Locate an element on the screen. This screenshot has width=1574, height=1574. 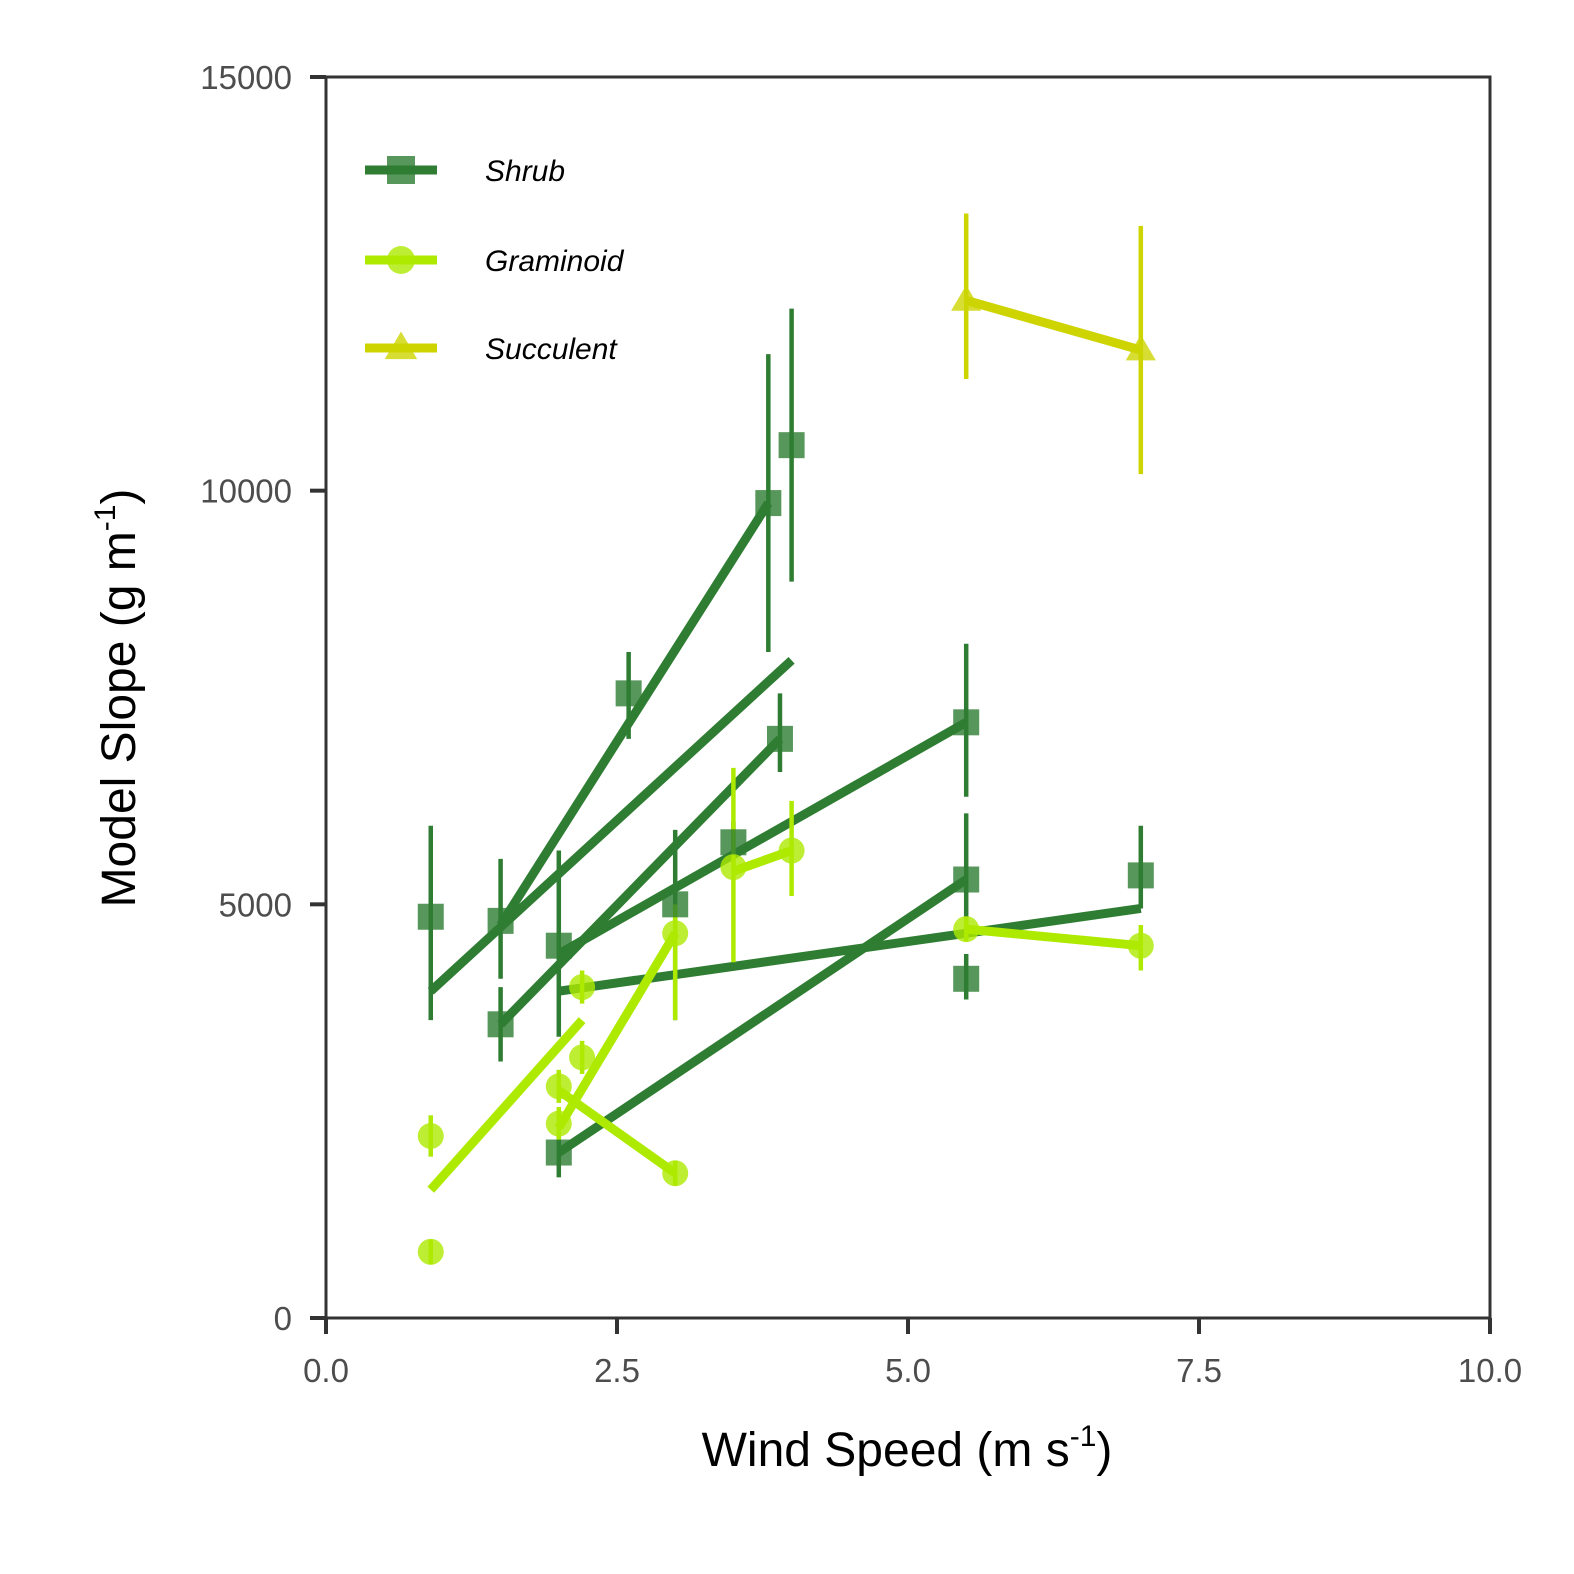
x-tick-label-2: 2.5 is located at coordinates (617, 1370).